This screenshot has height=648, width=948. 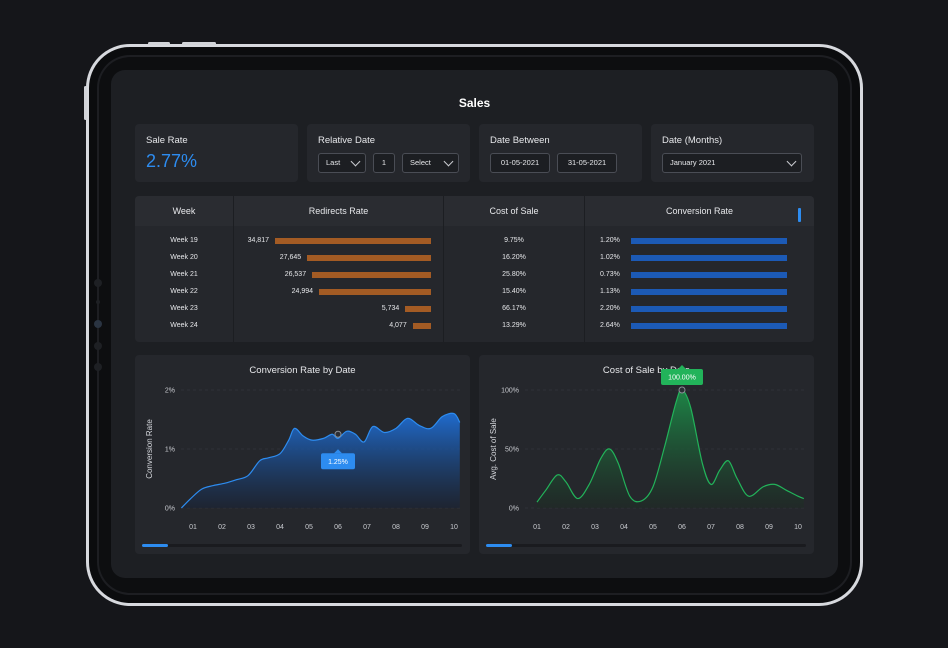 What do you see at coordinates (474, 274) in the screenshot?
I see `table-row: Week 21 26,537 25.80% 0.73%` at bounding box center [474, 274].